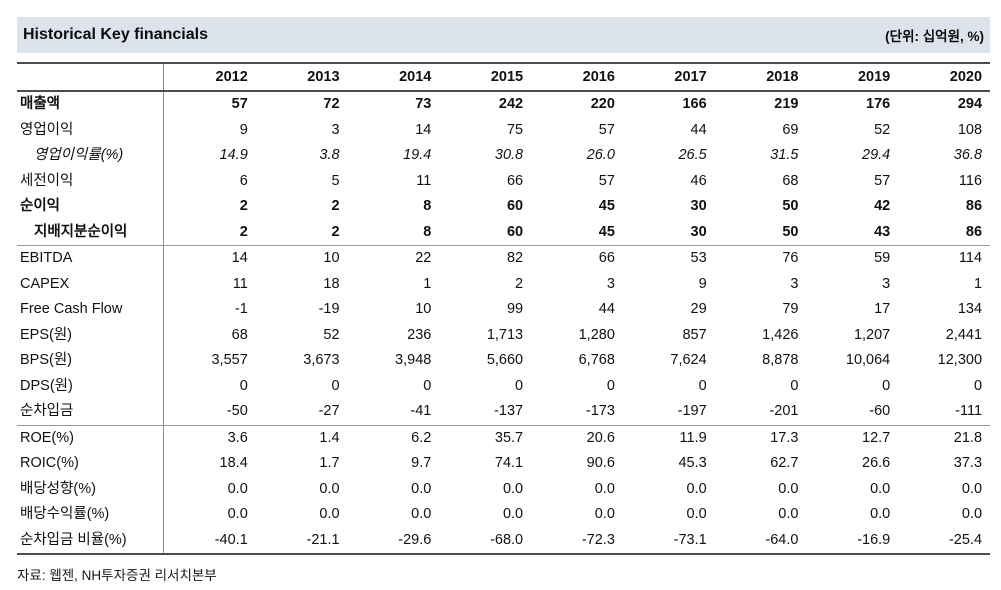 Image resolution: width=1001 pixels, height=590 pixels. I want to click on table-row: EBITDA 14 10 22 82 66 53 76 59 114, so click(503, 258).